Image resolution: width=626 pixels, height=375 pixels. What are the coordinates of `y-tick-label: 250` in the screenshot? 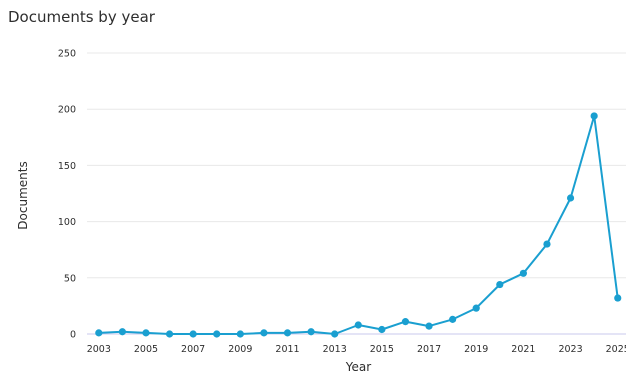 It's located at (67, 54).